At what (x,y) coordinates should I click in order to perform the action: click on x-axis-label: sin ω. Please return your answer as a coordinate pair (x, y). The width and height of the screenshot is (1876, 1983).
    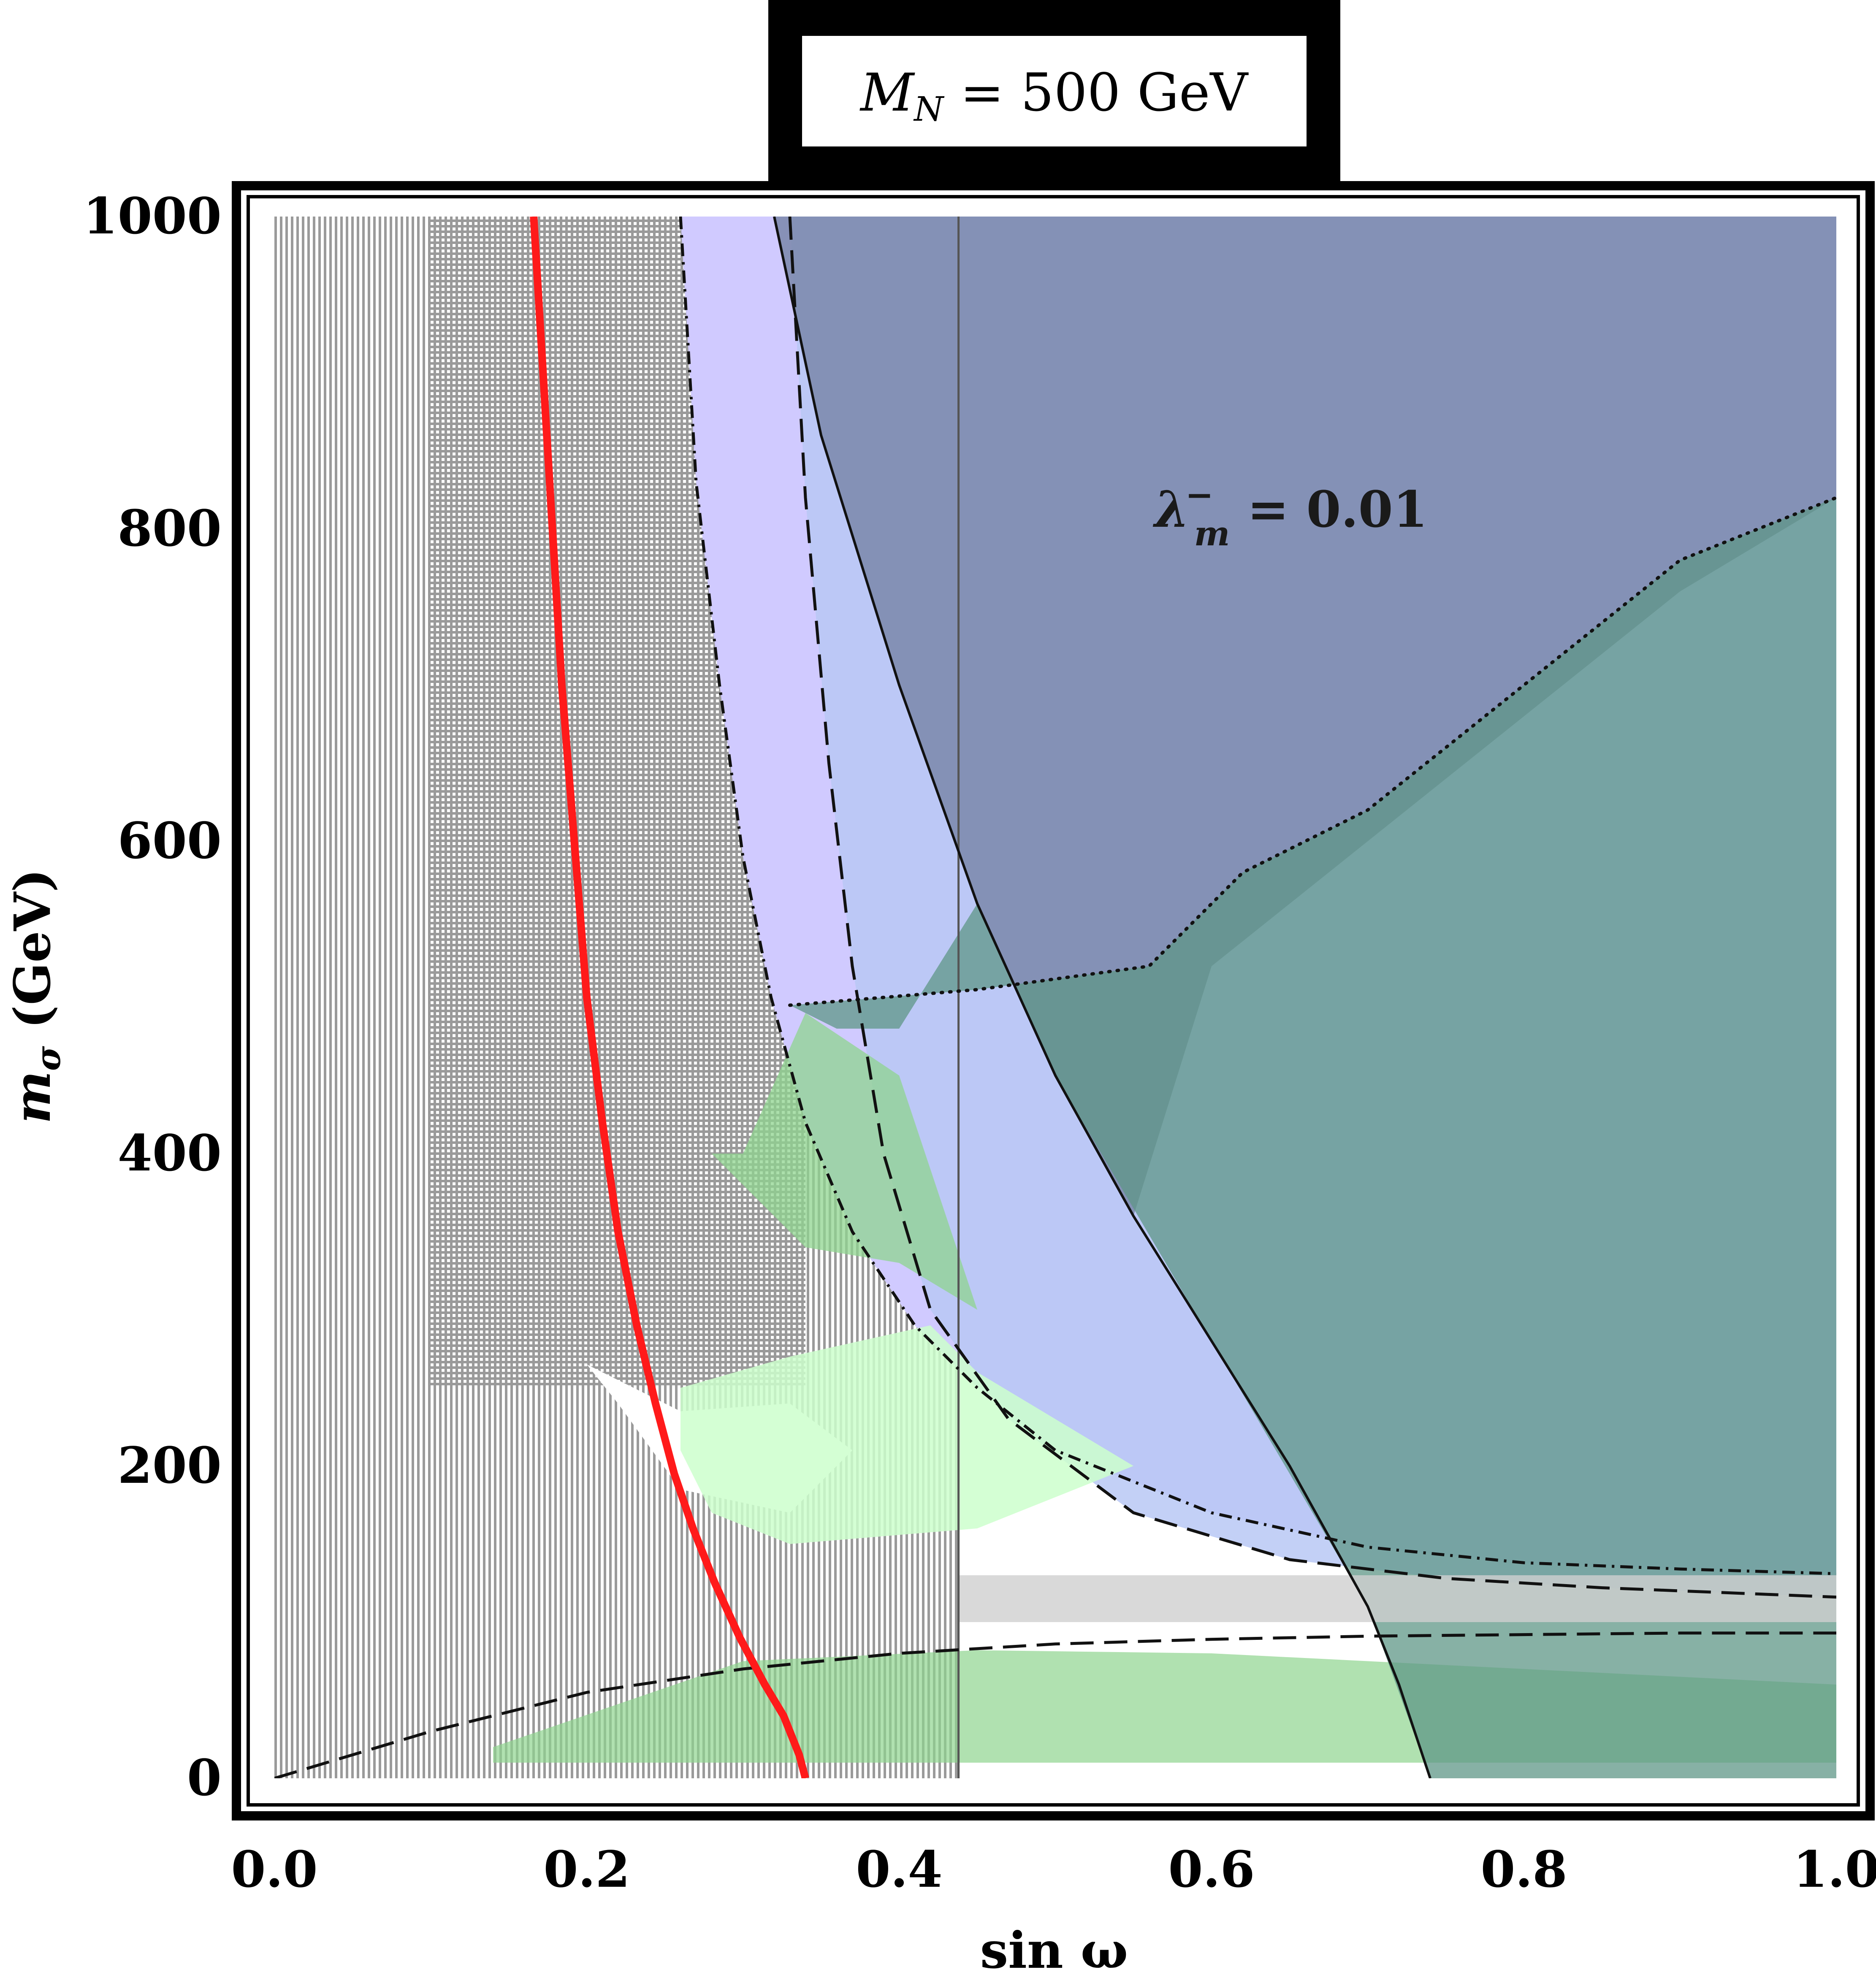
    Looking at the image, I should click on (1054, 1950).